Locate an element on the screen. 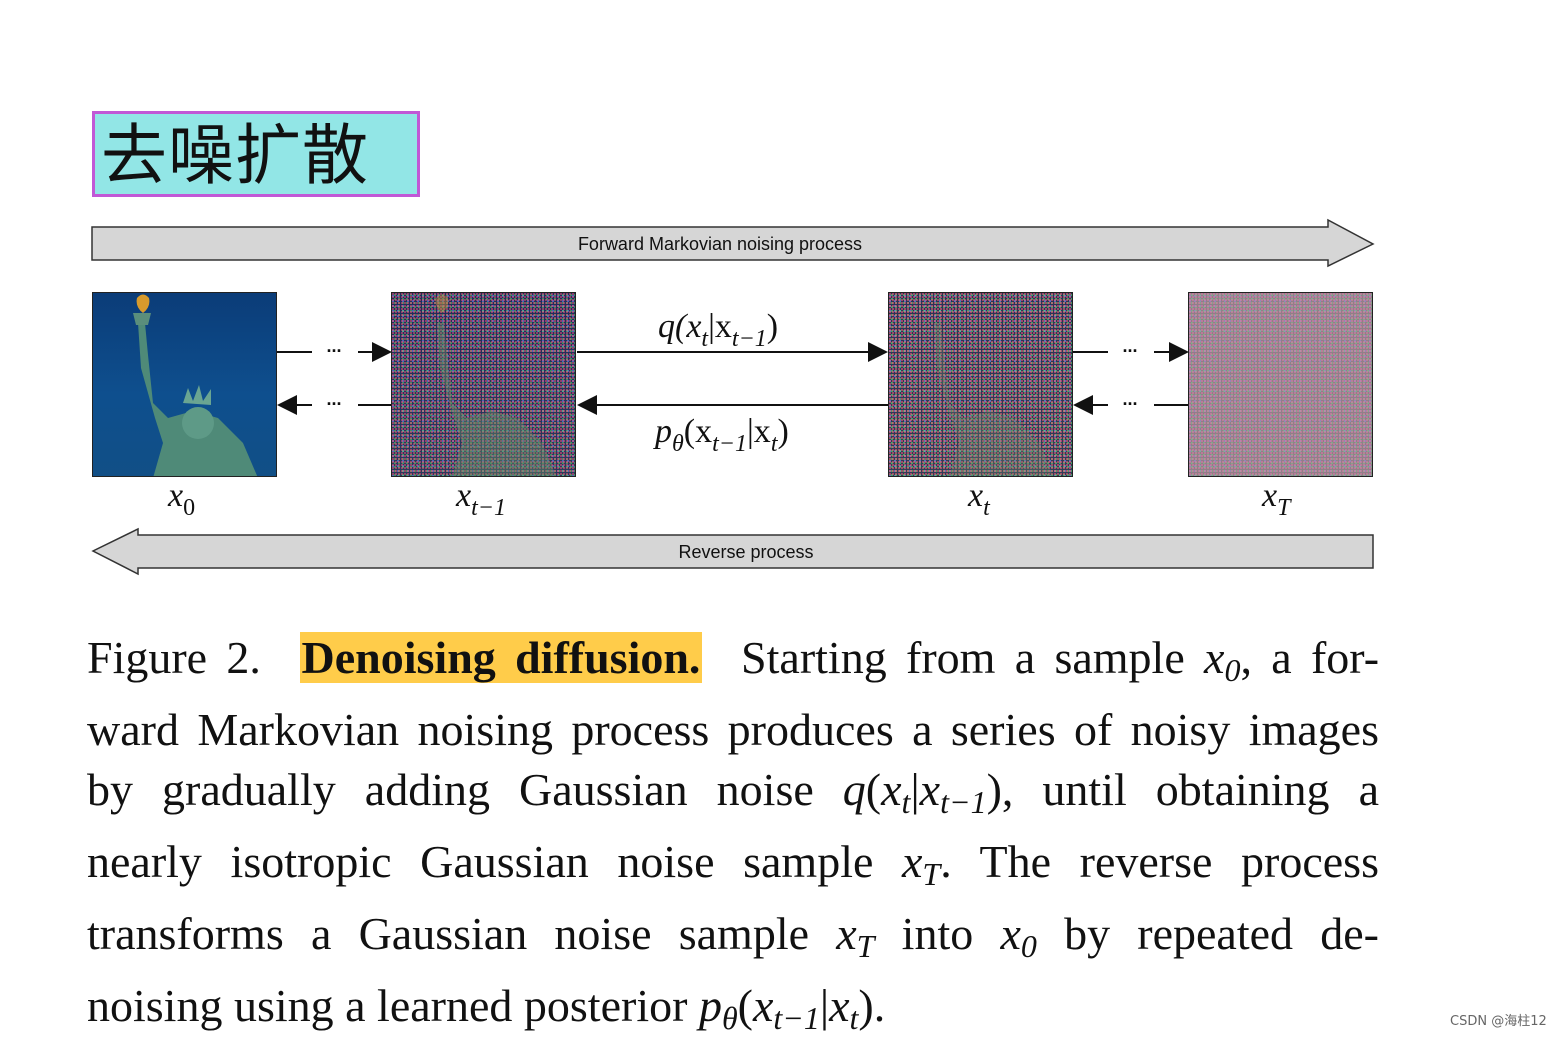  forward-process-label: Forward Markovian noising process is located at coordinates (720, 244).